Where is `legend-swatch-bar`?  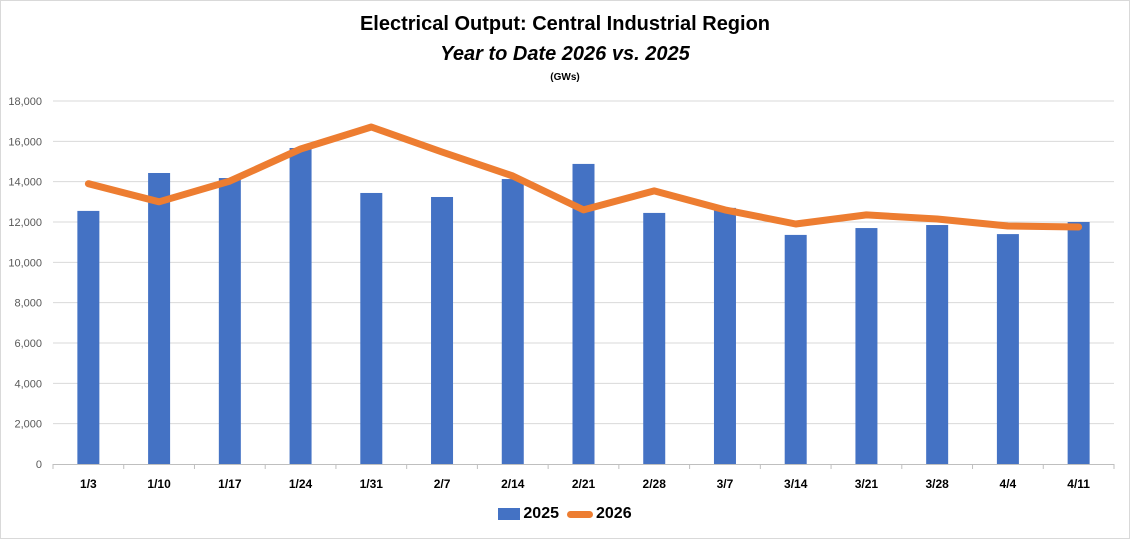 legend-swatch-bar is located at coordinates (509, 514).